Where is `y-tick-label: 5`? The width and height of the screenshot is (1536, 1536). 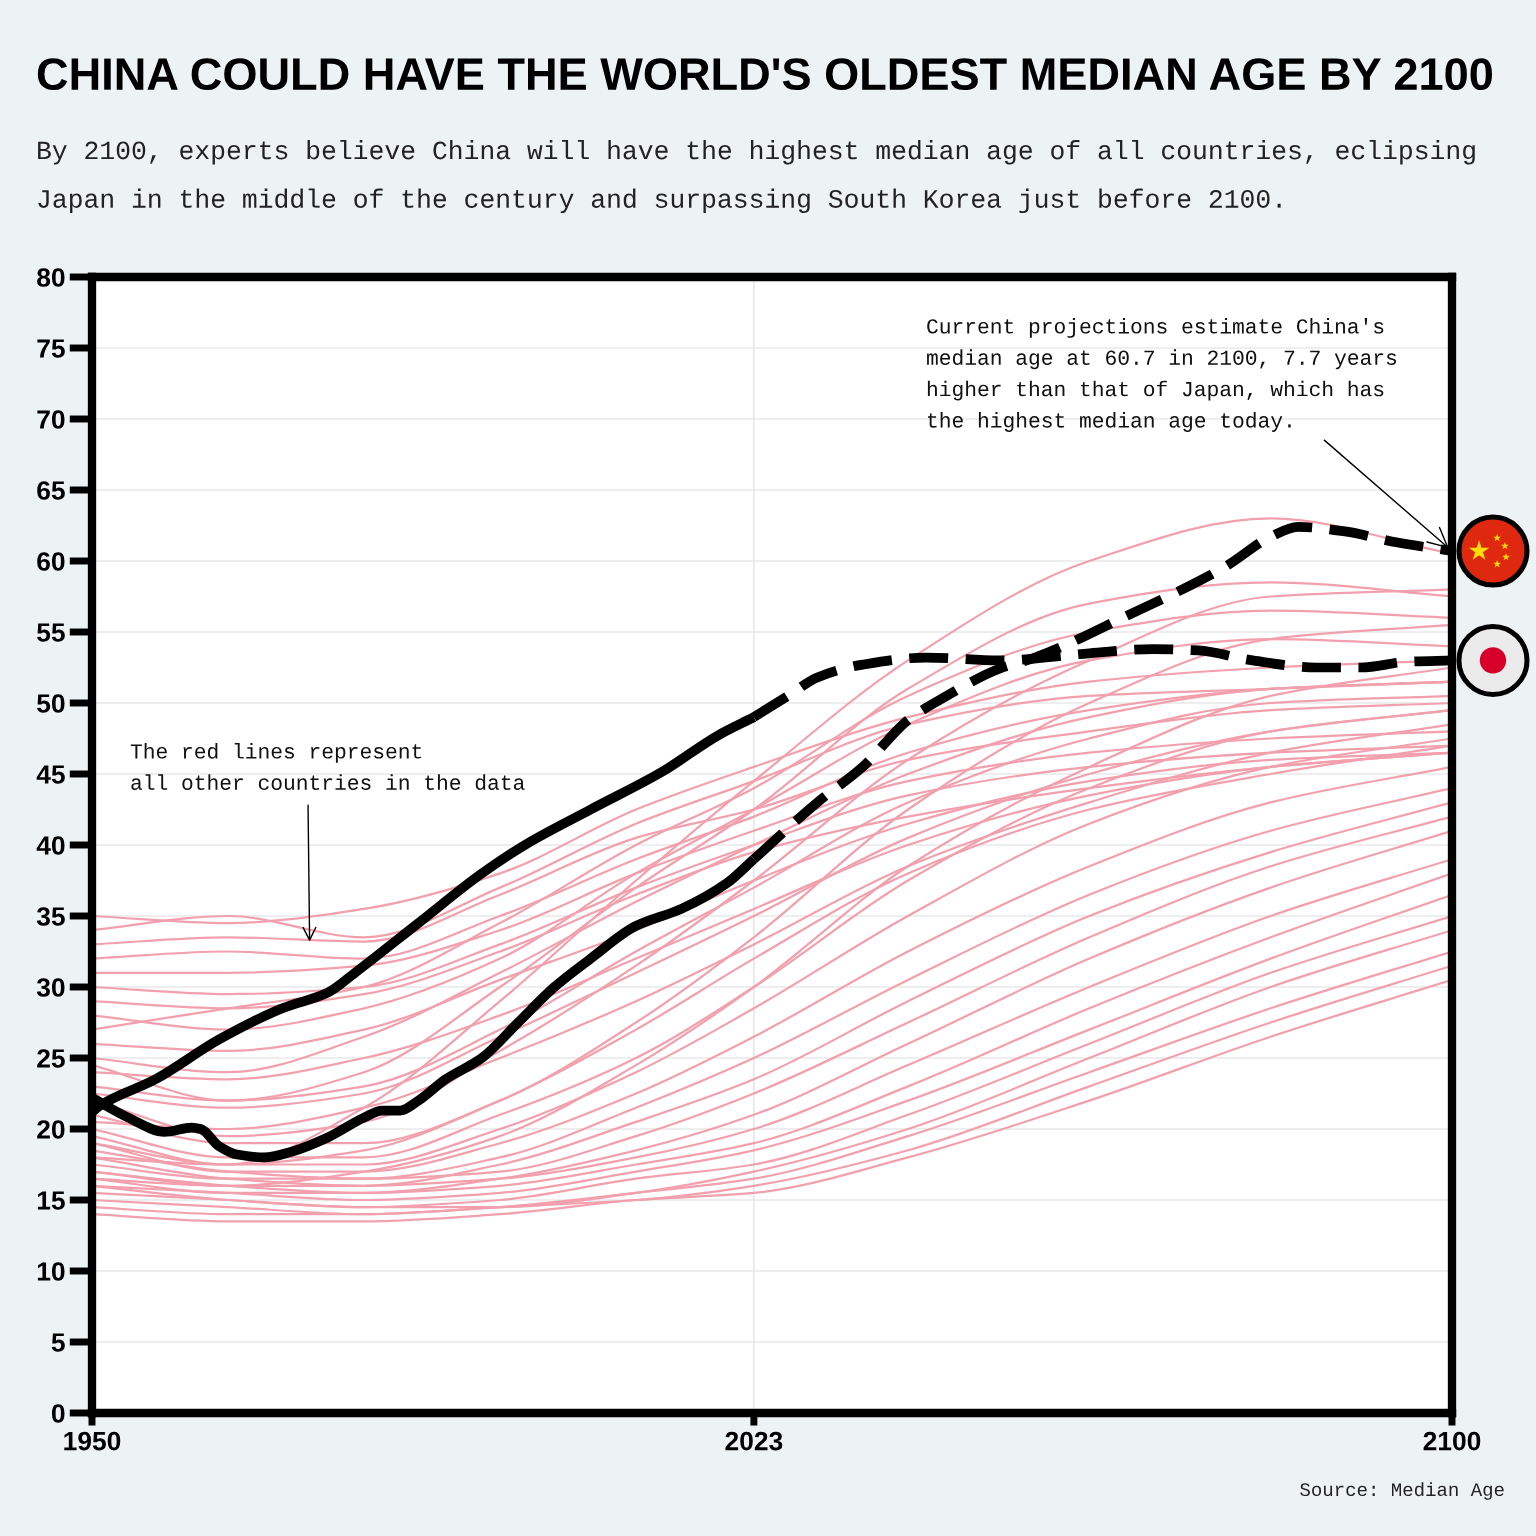
y-tick-label: 5 is located at coordinates (58, 1342).